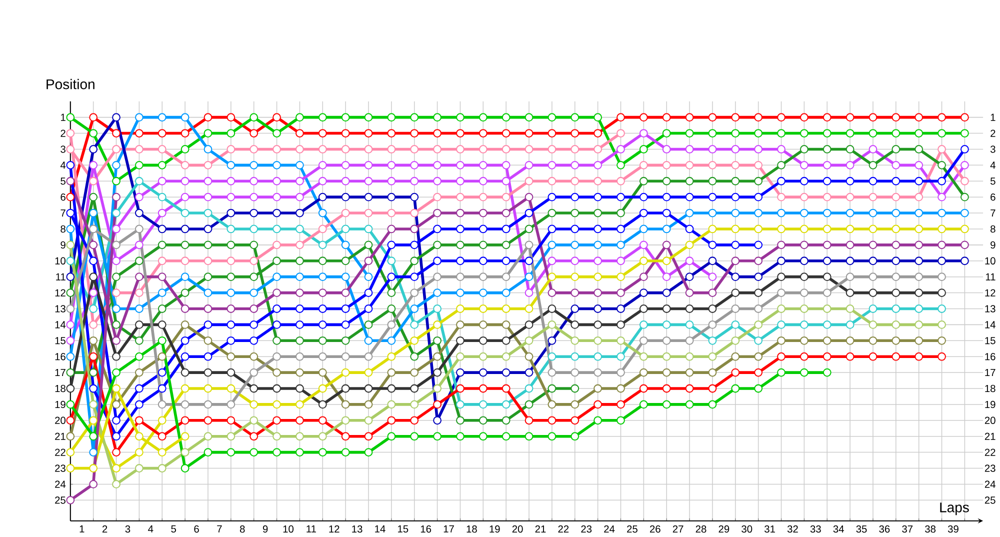 This screenshot has width=1000, height=537. Describe the element at coordinates (495, 529) in the screenshot. I see `x-tick-label: 19` at that location.